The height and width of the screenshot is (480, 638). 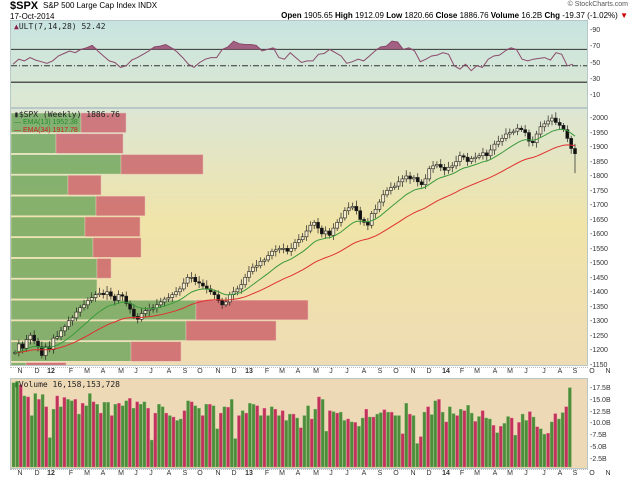 What do you see at coordinates (419, 15) in the screenshot?
I see `low-value: 1820.66` at bounding box center [419, 15].